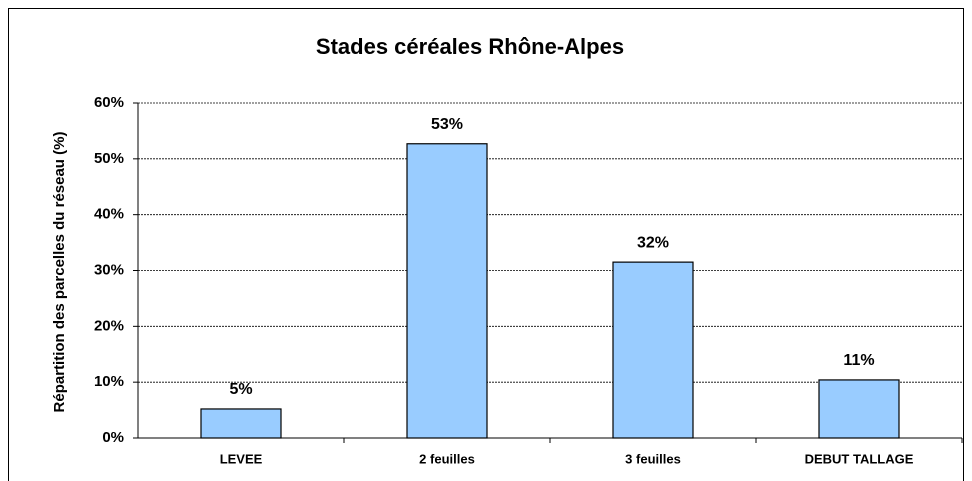  I want to click on data-label: 32%, so click(653, 242).